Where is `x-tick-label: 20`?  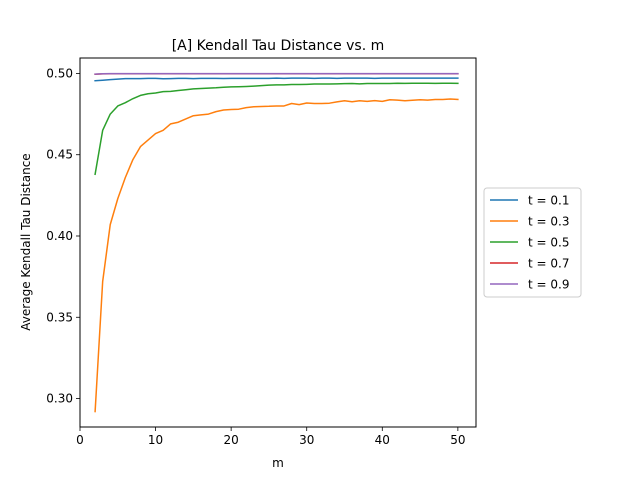
x-tick-label: 20 is located at coordinates (231, 440).